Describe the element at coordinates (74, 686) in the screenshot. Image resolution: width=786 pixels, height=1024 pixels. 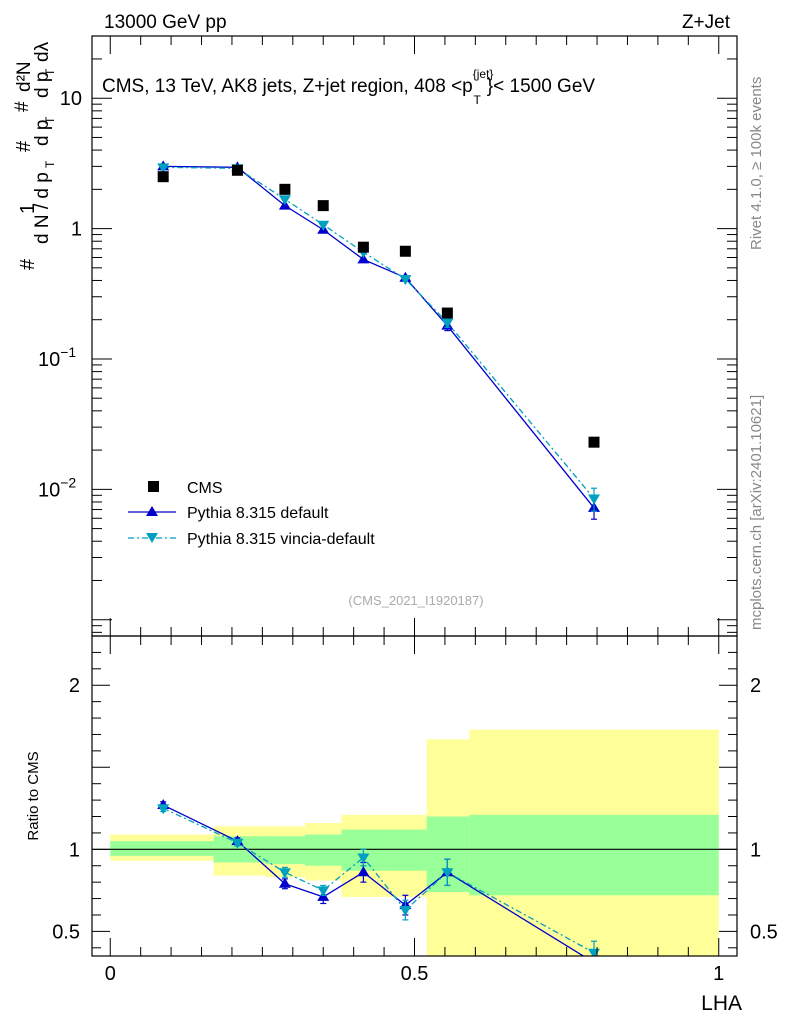
I see `ratio-y-tick-label: 2` at that location.